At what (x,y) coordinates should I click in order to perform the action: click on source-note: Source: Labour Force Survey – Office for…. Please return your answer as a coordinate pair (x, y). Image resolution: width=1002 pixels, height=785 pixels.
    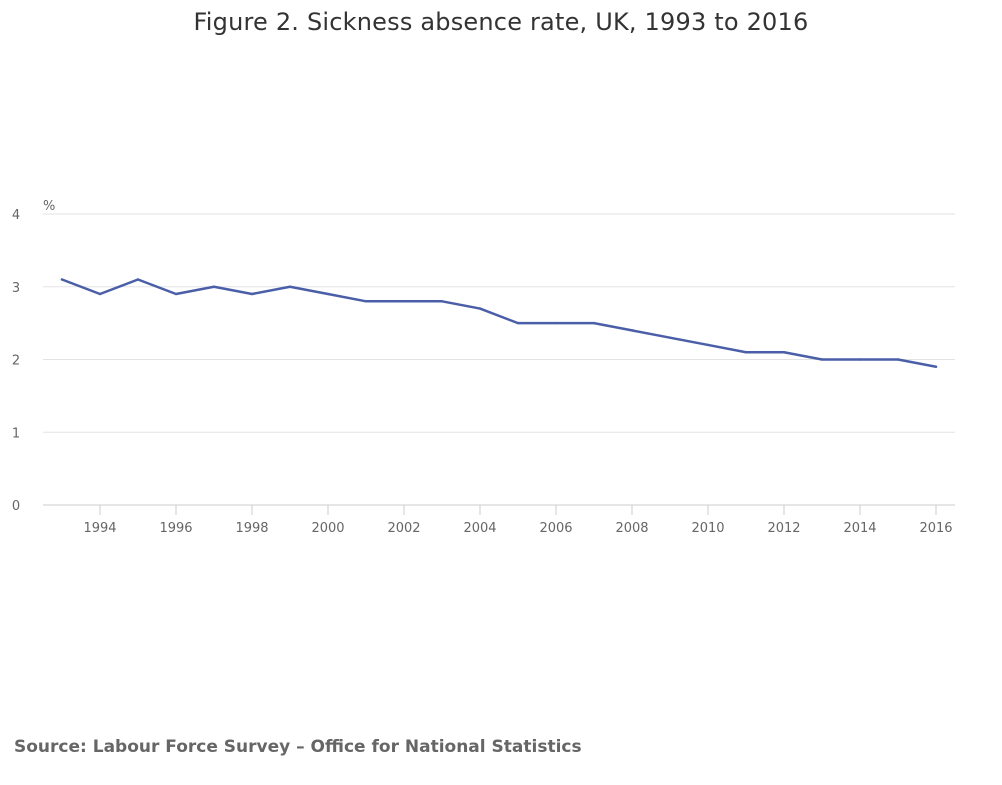
    Looking at the image, I should click on (298, 747).